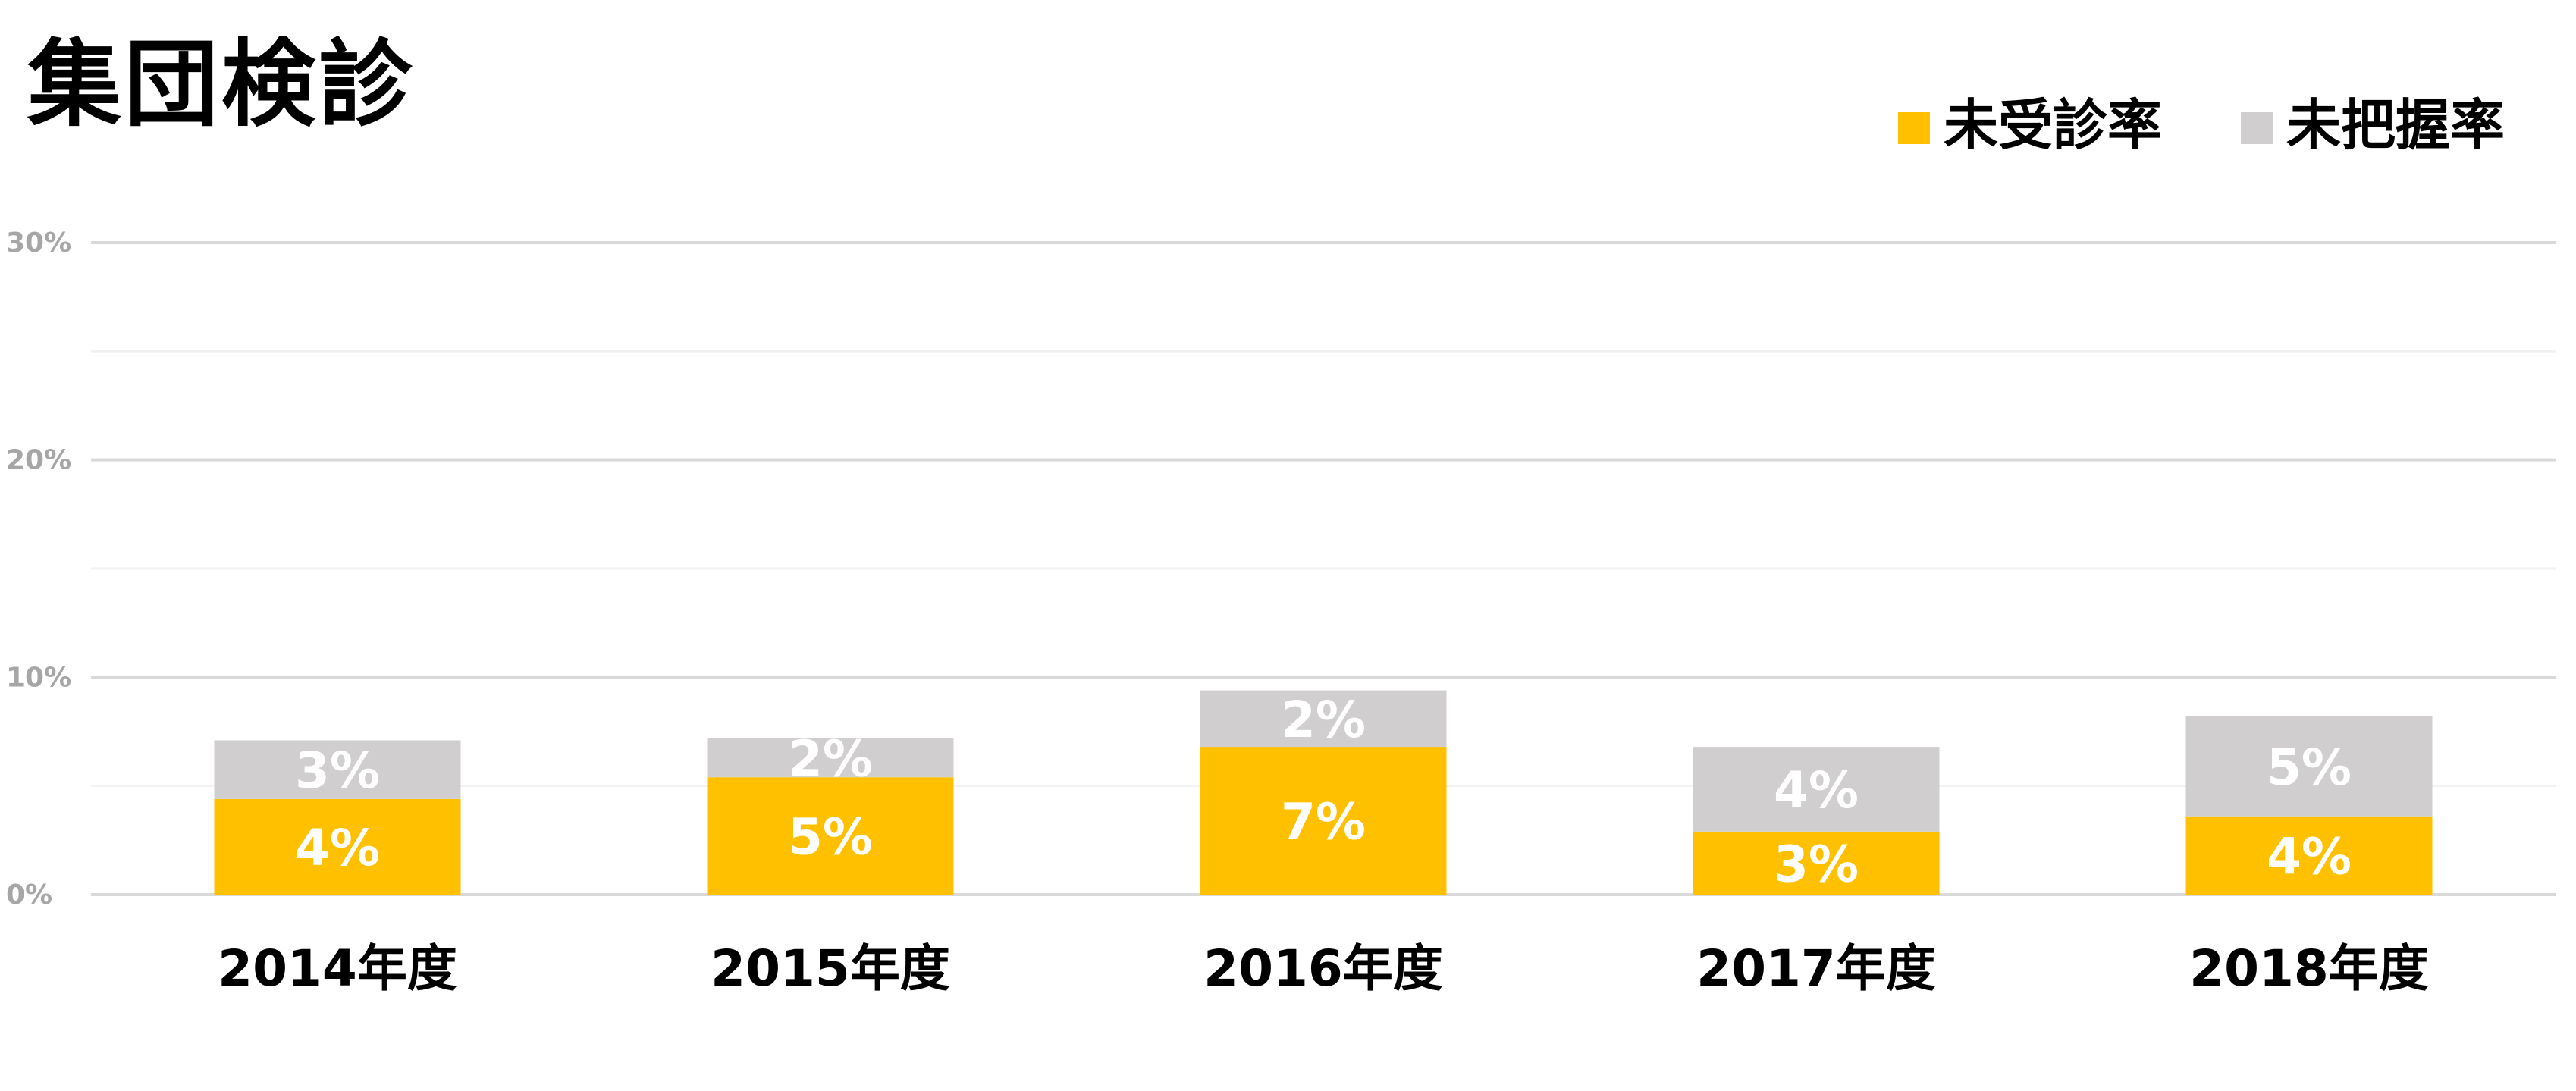 This screenshot has width=2576, height=1091. What do you see at coordinates (29, 895) in the screenshot?
I see `y-tick-label: 0%` at bounding box center [29, 895].